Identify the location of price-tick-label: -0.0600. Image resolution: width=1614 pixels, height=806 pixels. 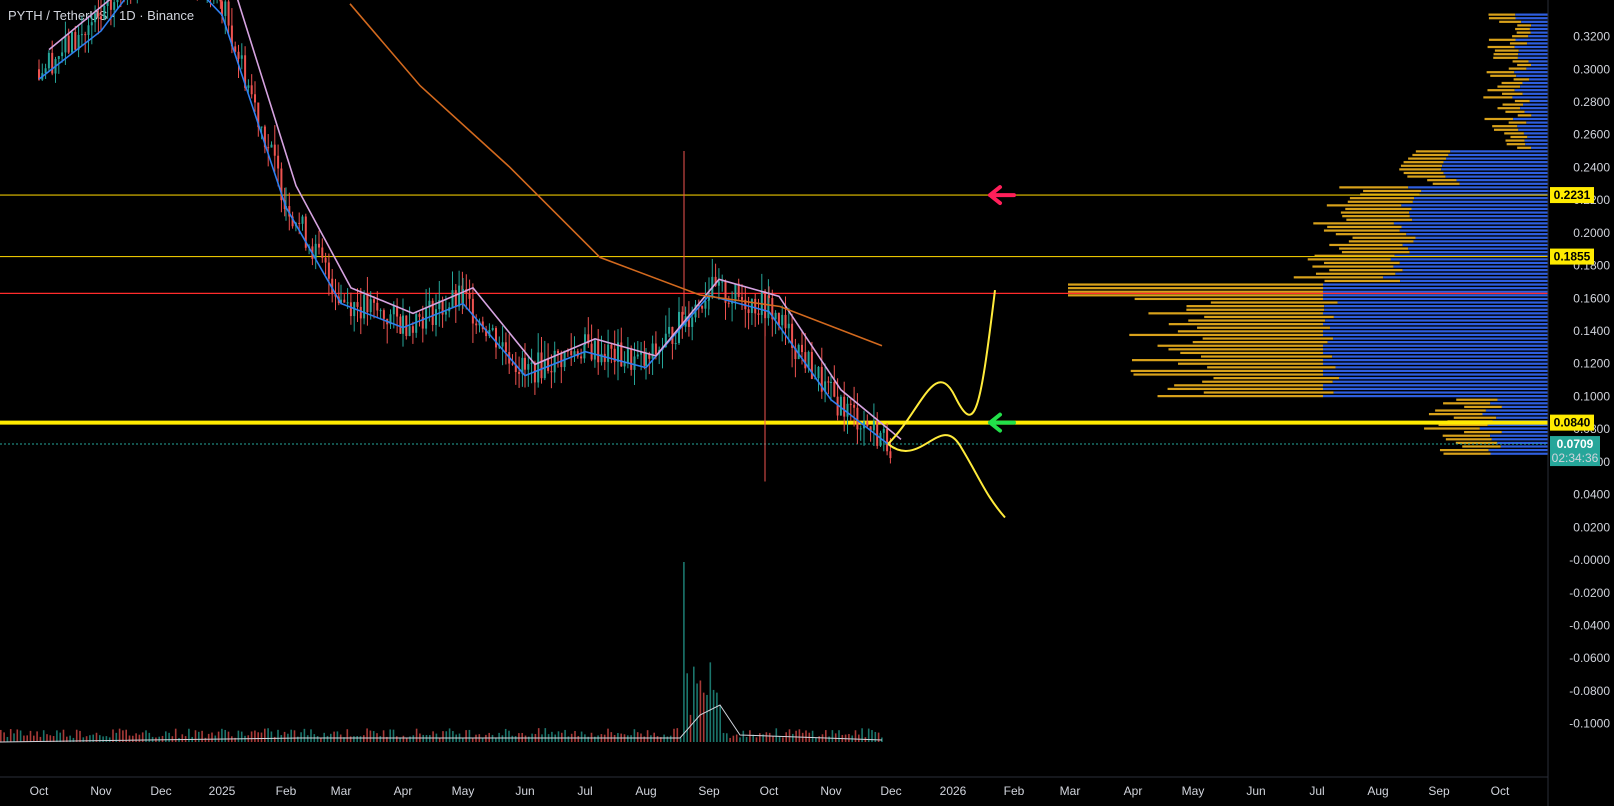
(1589, 658).